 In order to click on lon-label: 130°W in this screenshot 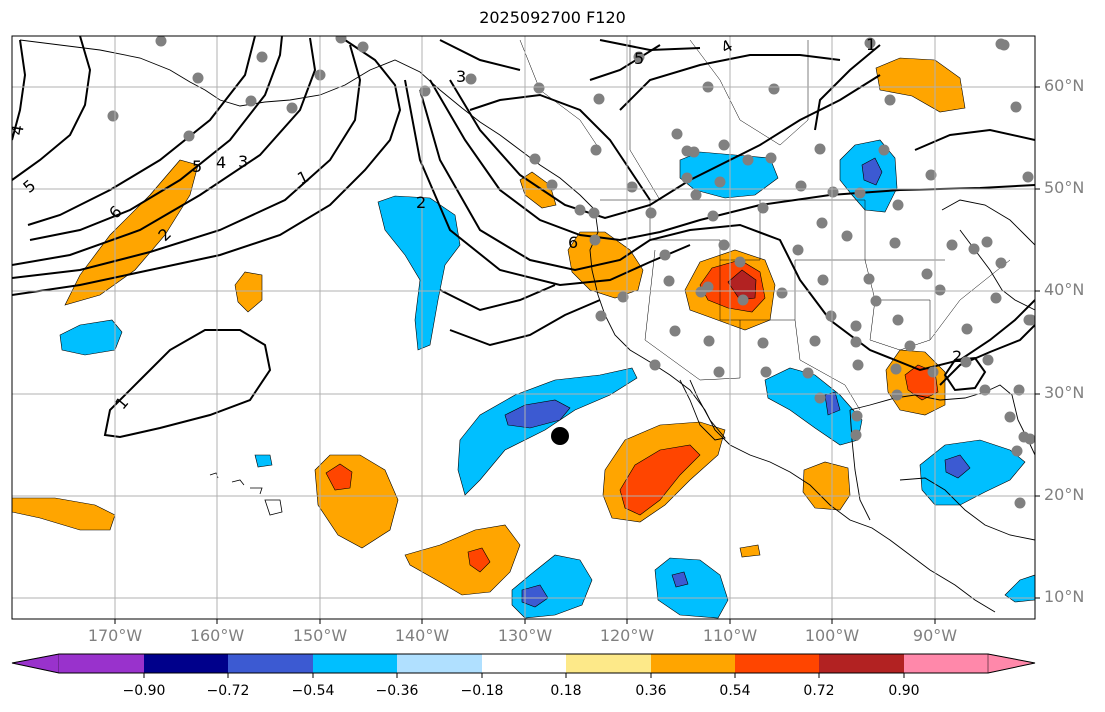, I will do `click(525, 635)`.